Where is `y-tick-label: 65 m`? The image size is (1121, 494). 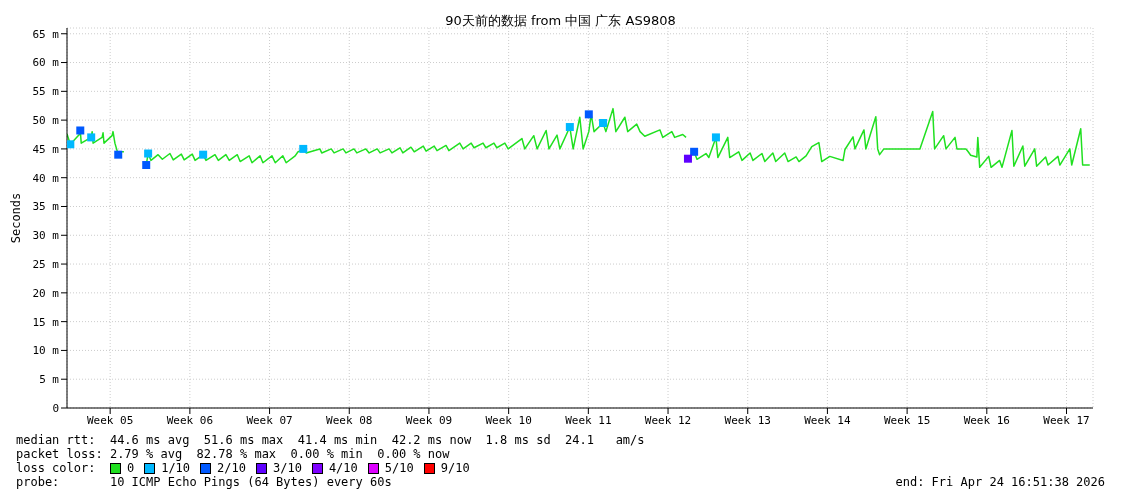 y-tick-label: 65 m is located at coordinates (46, 34).